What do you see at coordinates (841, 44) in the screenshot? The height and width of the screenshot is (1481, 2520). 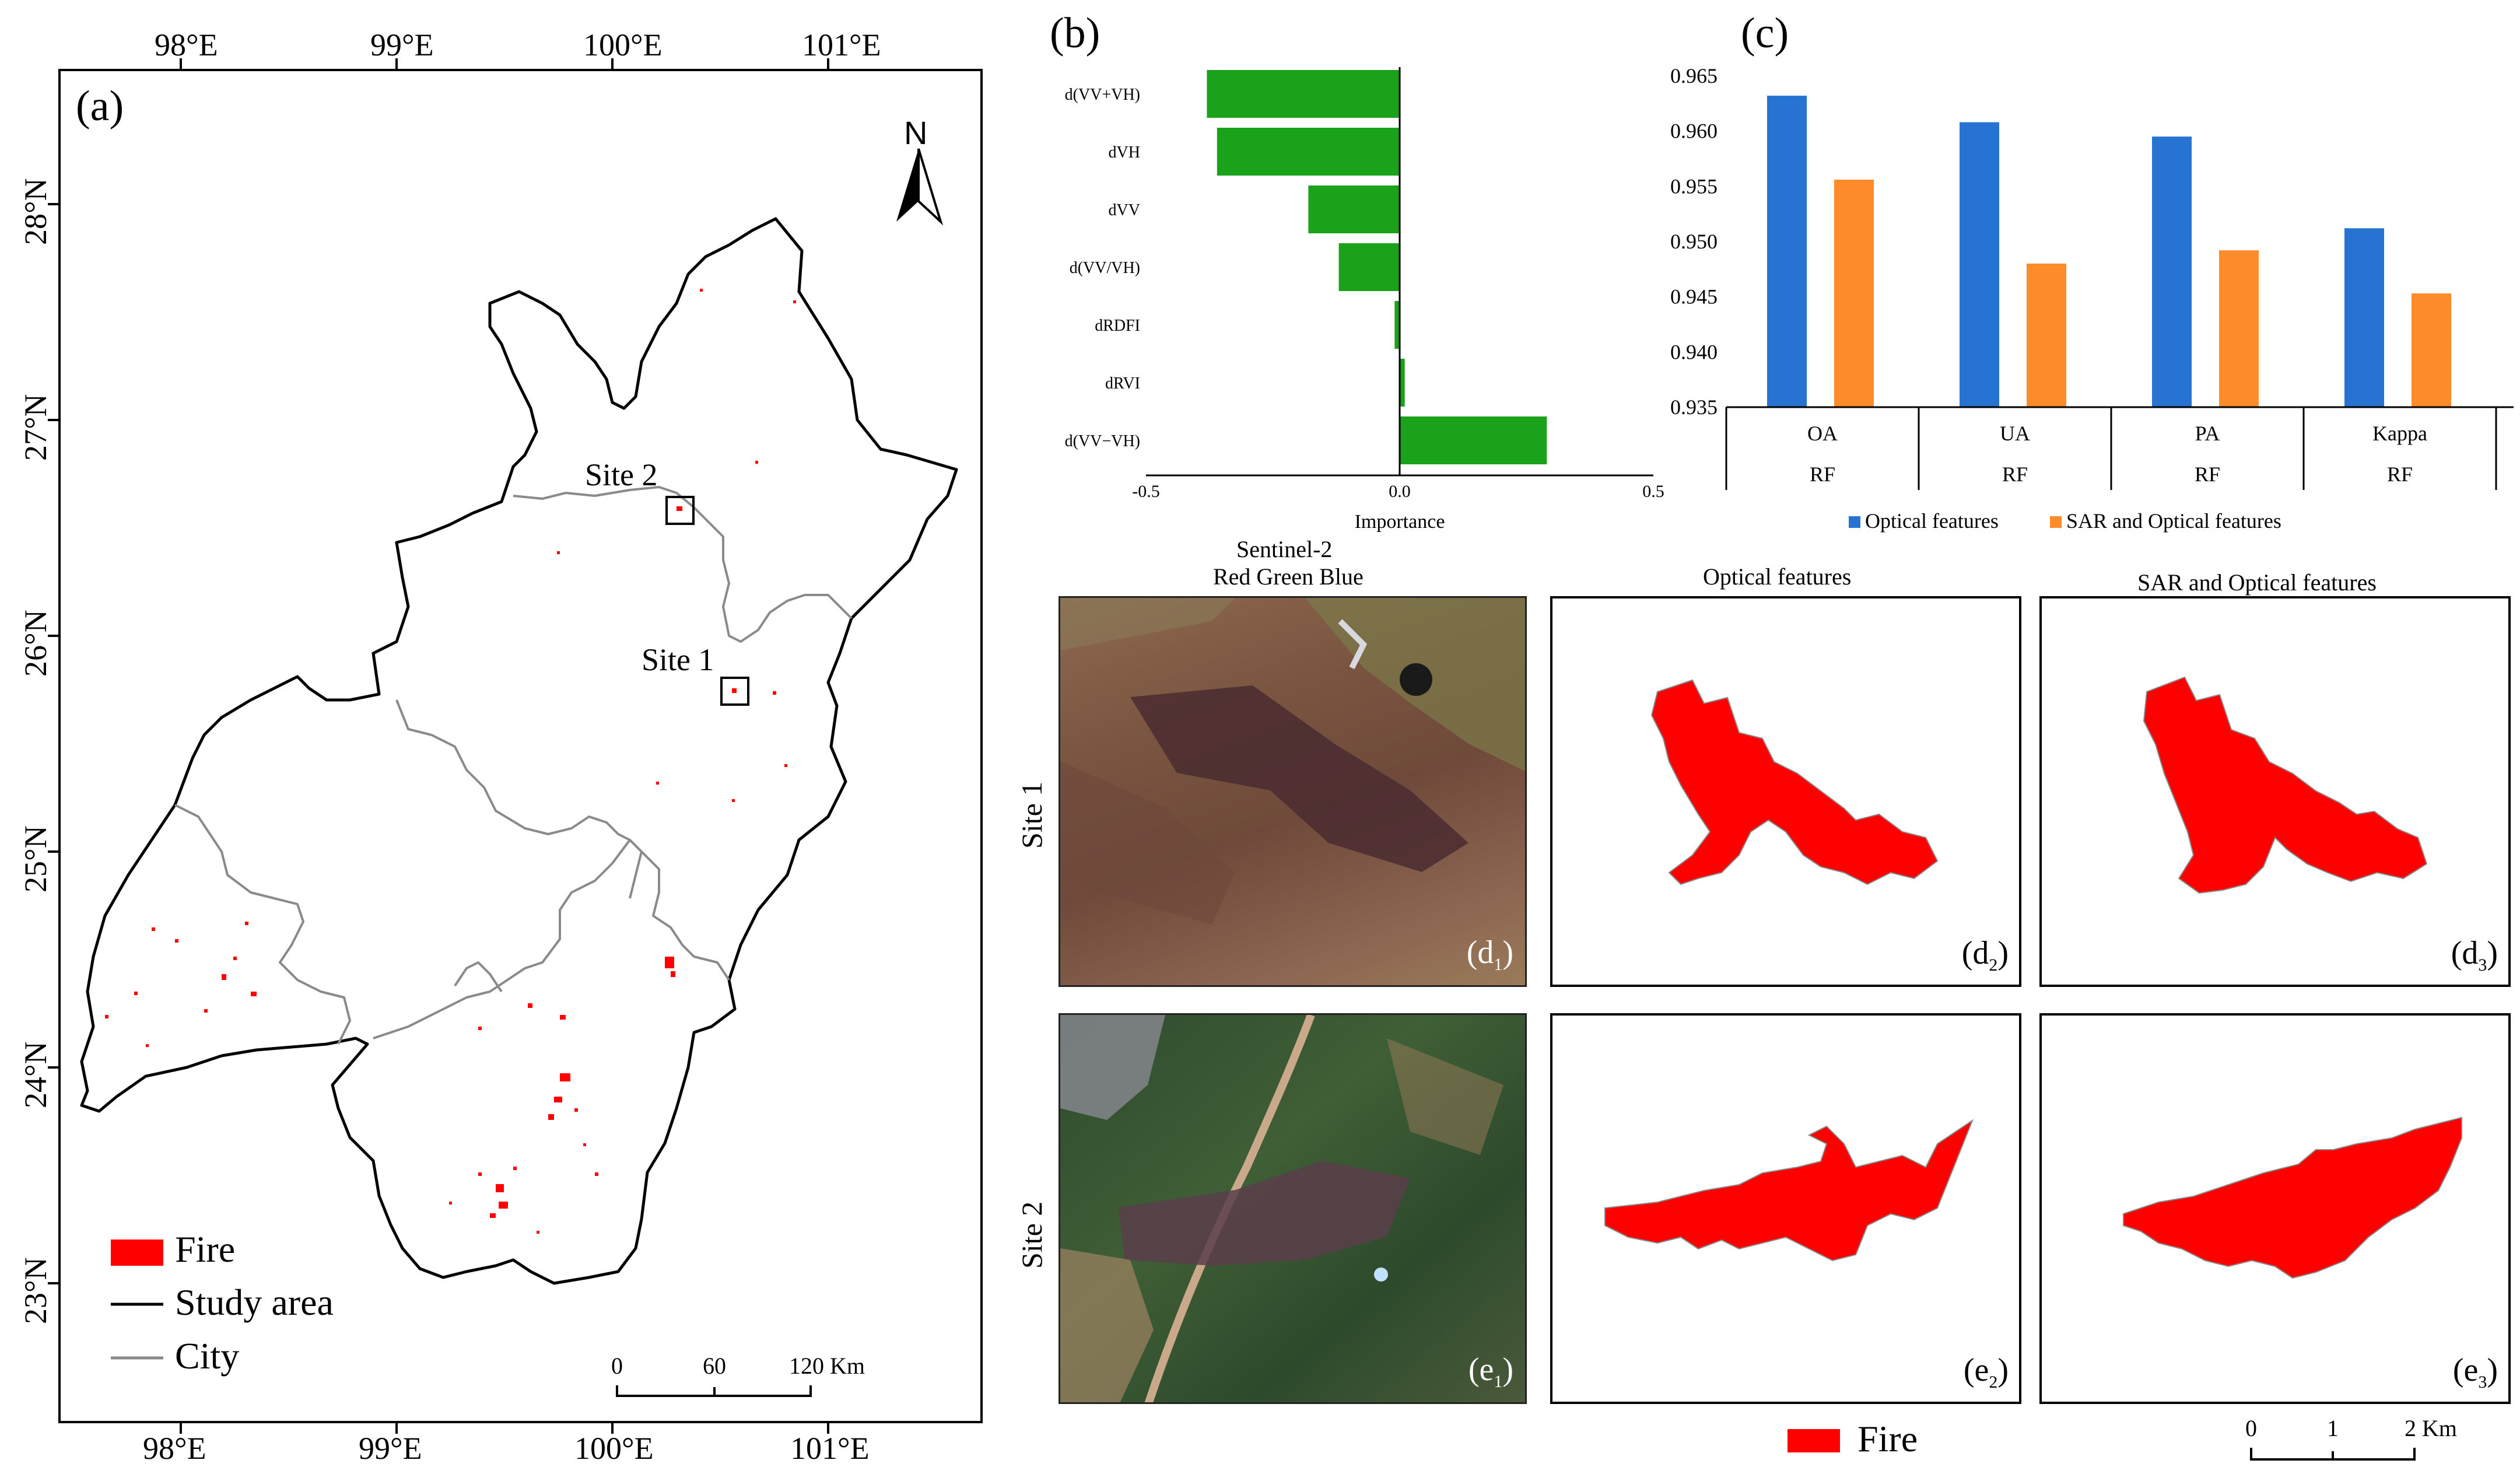 I see `lon-top-101: 101°E` at bounding box center [841, 44].